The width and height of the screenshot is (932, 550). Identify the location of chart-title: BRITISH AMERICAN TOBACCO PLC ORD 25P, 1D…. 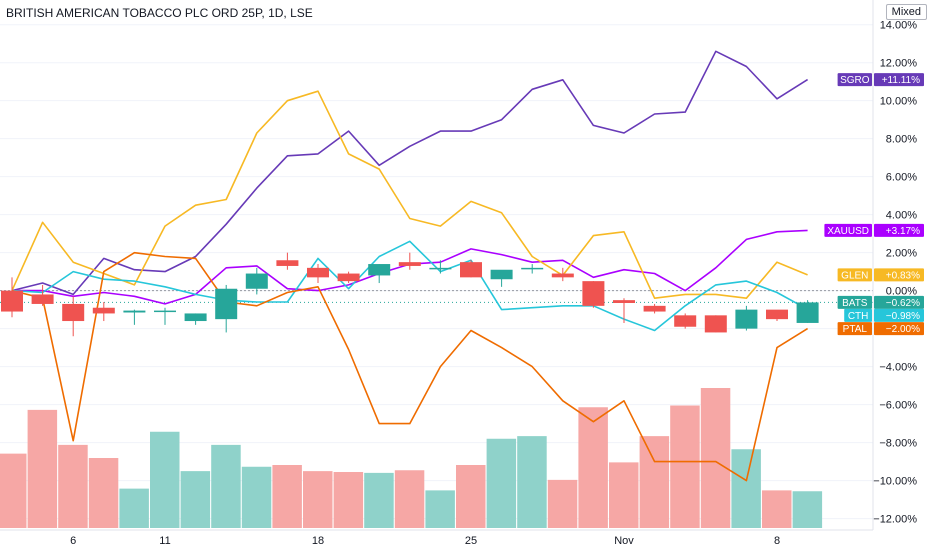
(159, 13).